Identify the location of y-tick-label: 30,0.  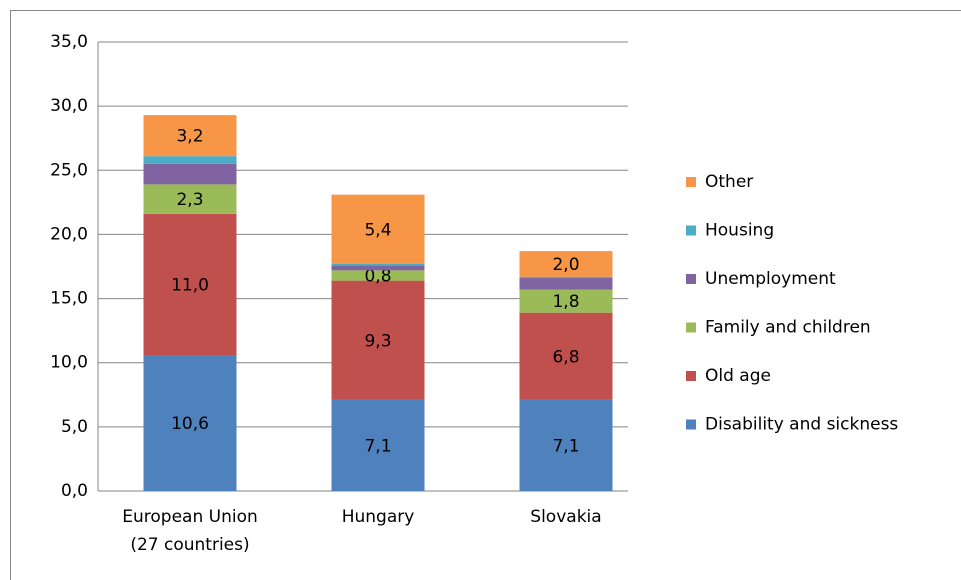
(69, 106).